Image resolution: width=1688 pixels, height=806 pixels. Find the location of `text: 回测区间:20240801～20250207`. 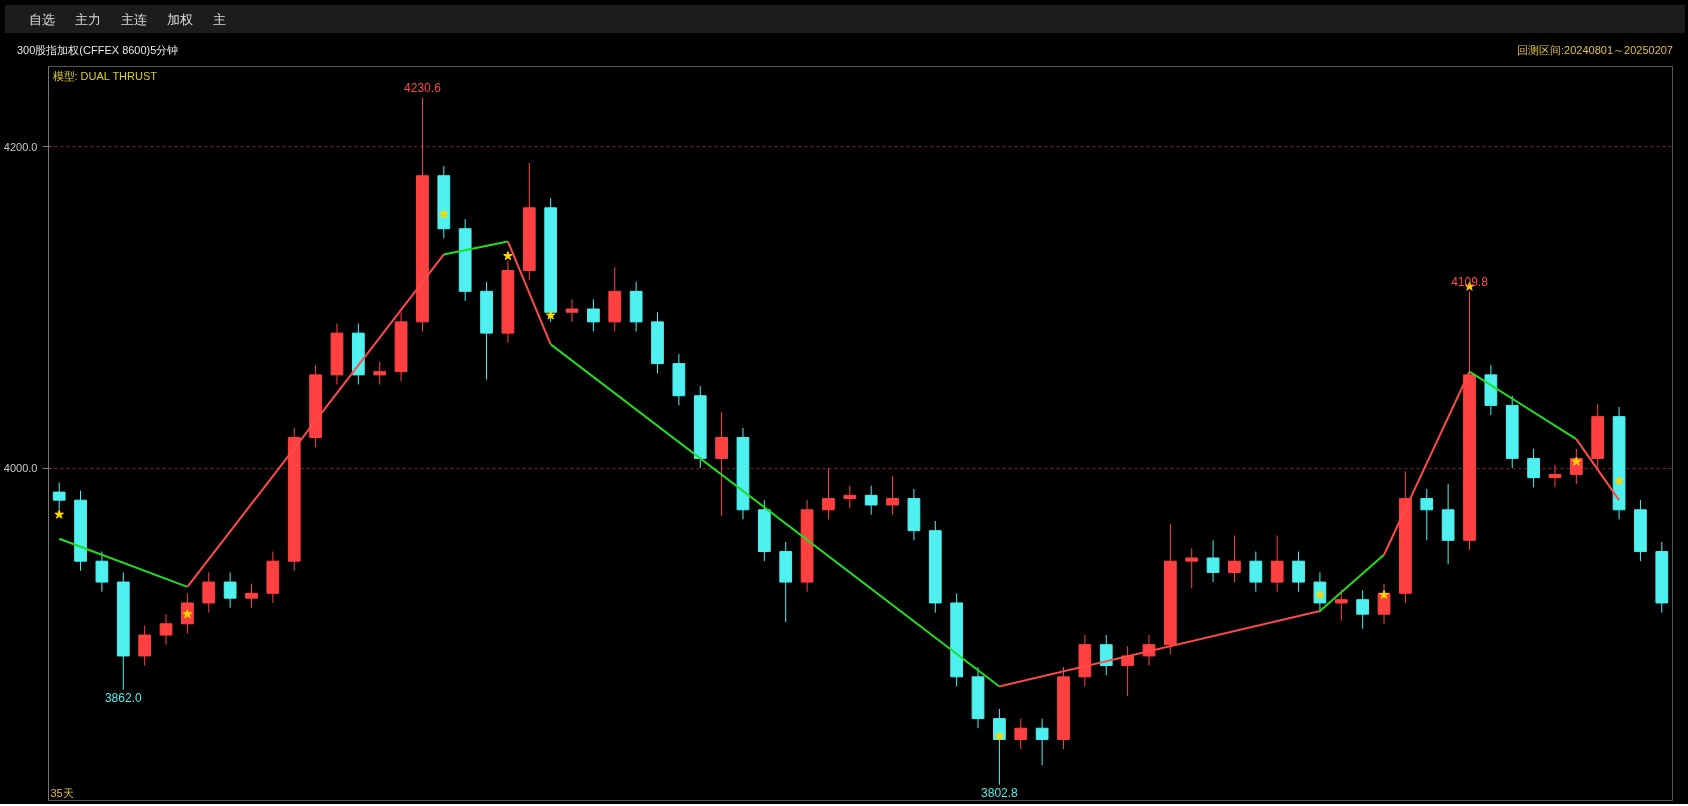

text: 回测区间:20240801～20250207 is located at coordinates (1595, 50).